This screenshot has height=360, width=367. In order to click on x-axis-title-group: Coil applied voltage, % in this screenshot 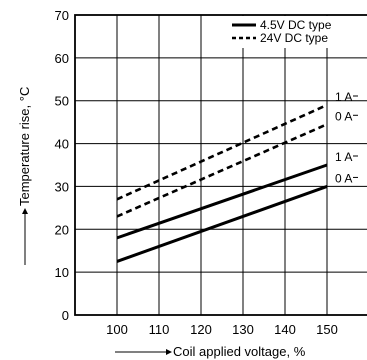, I will do `click(210, 351)`.